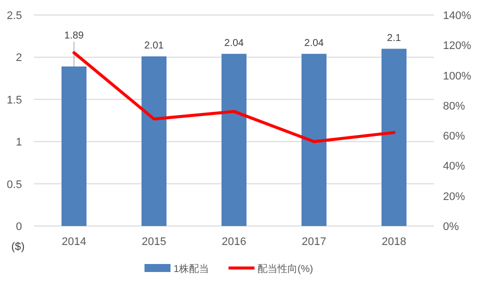 The image size is (480, 289). Describe the element at coordinates (18, 247) in the screenshot. I see `y-axis-title: ($)` at that location.